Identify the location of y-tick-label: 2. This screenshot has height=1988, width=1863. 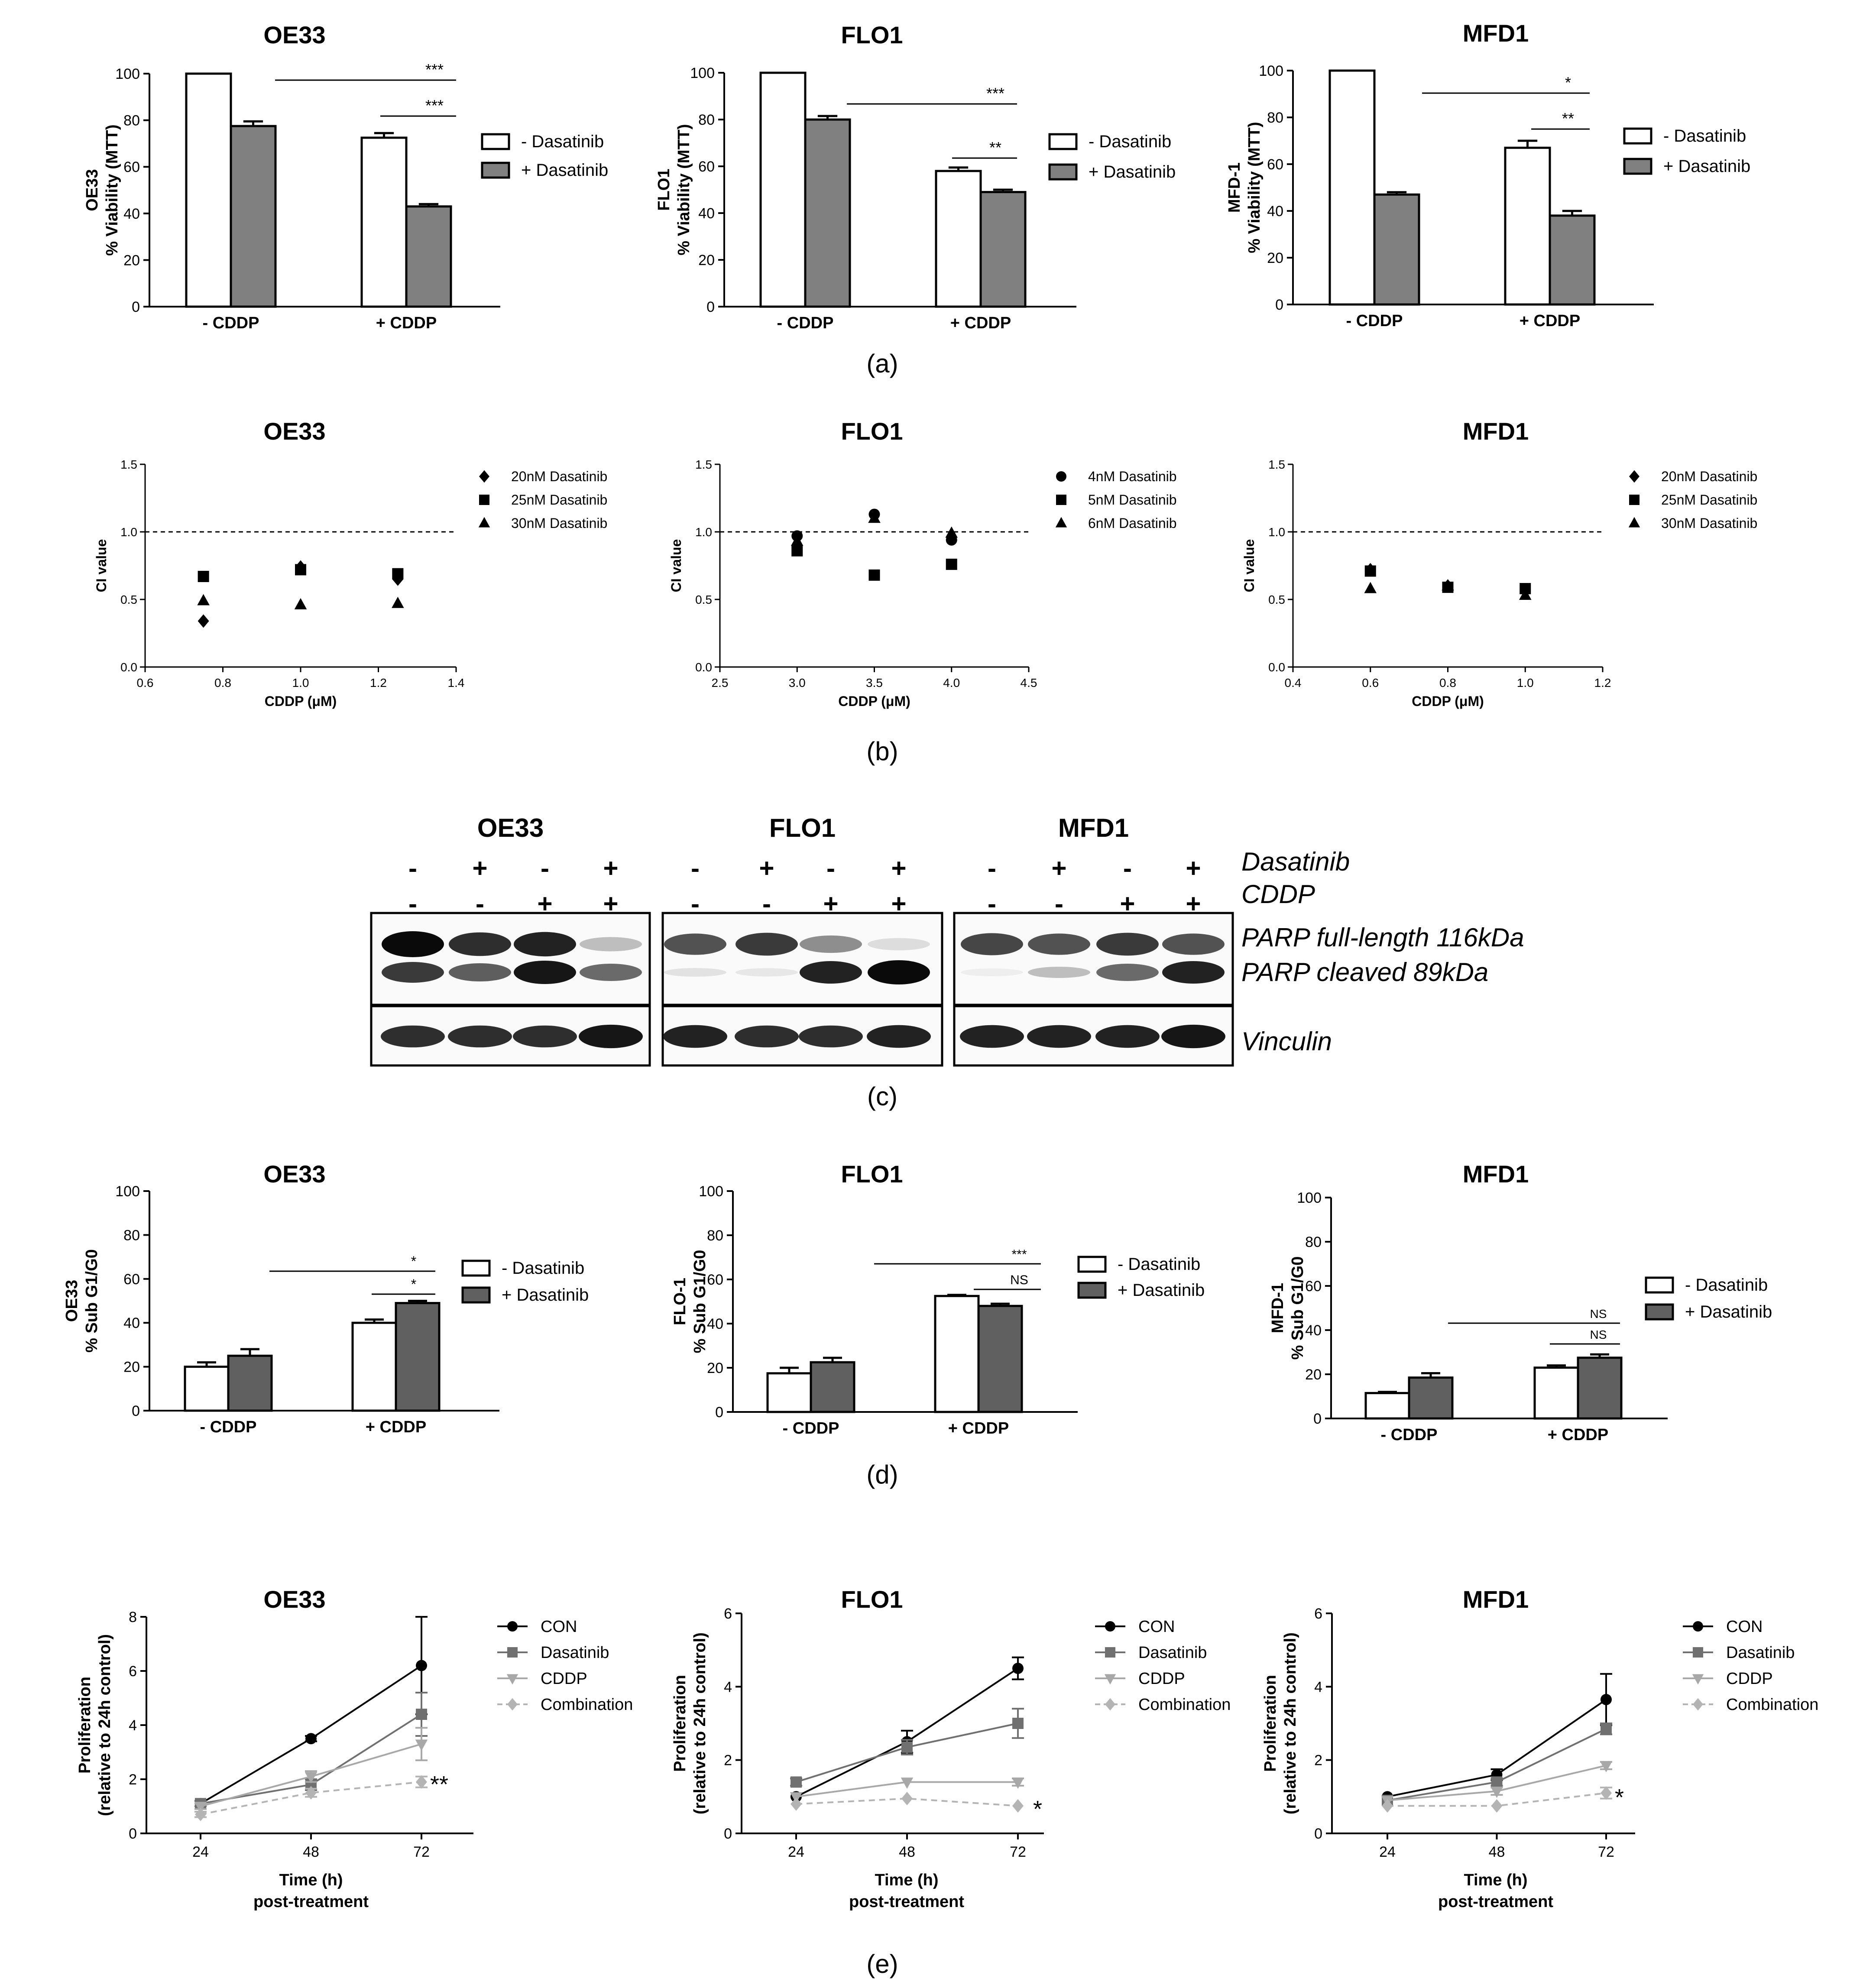
(728, 1760).